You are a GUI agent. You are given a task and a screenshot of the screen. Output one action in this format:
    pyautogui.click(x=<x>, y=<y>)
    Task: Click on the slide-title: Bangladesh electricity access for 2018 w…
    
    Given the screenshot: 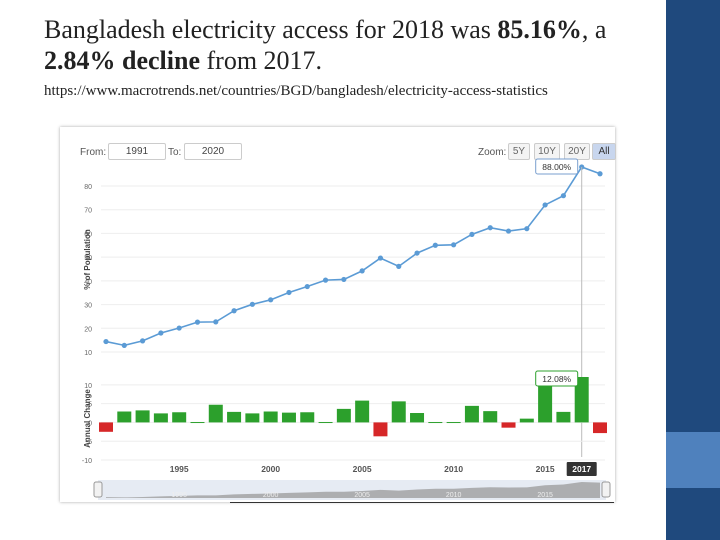 What is the action you would take?
    pyautogui.click(x=349, y=45)
    